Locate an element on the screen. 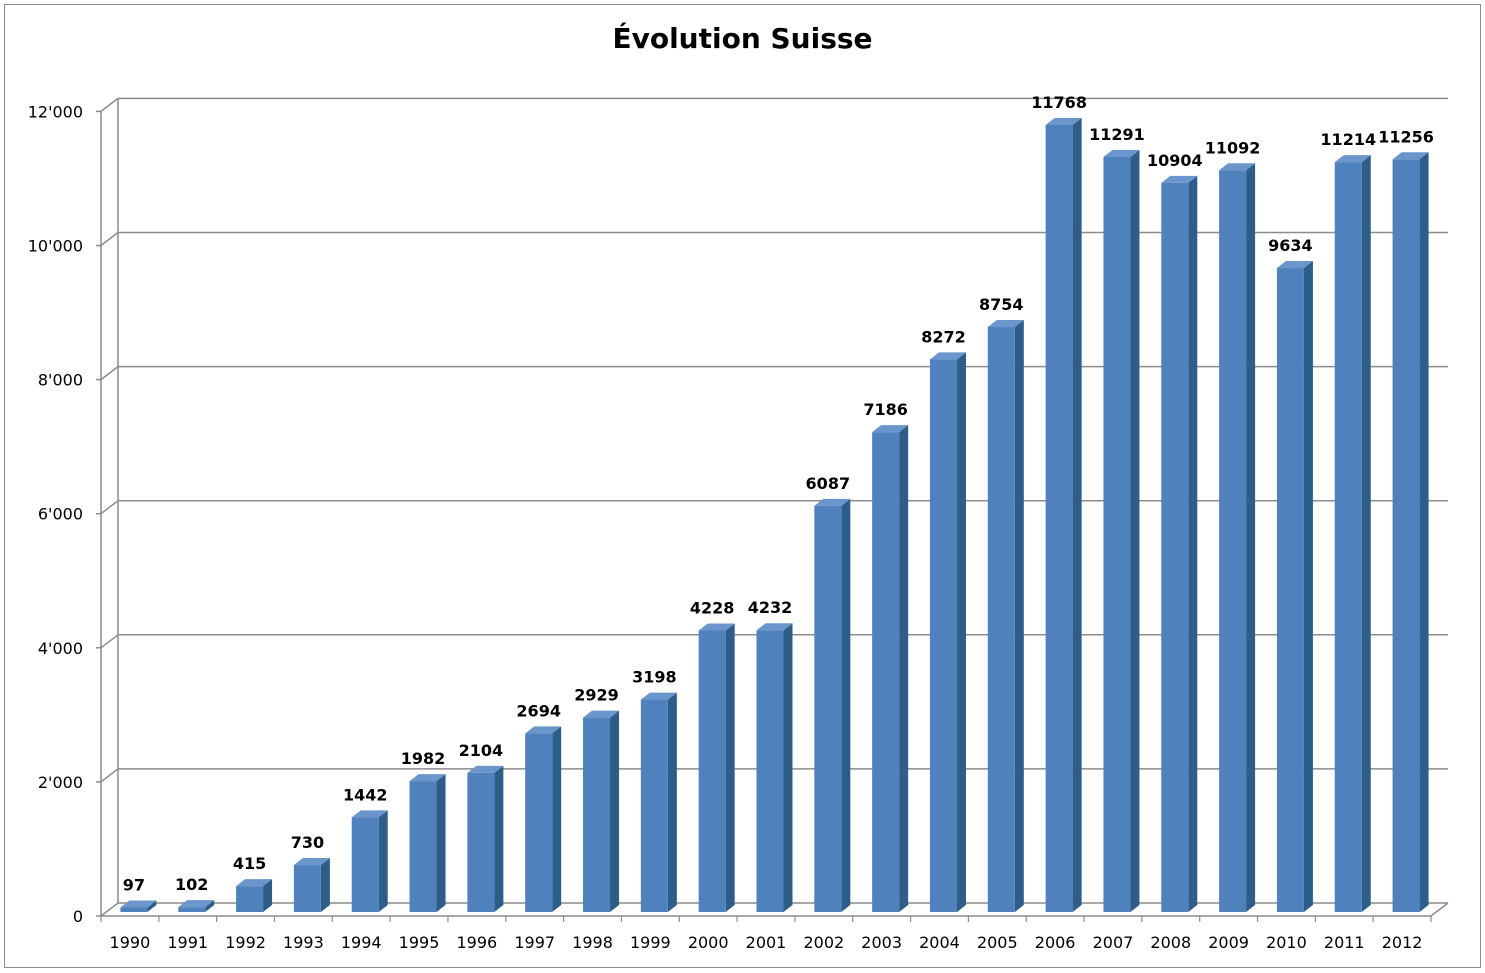 The width and height of the screenshot is (1485, 973). data-label: 730 is located at coordinates (307, 842).